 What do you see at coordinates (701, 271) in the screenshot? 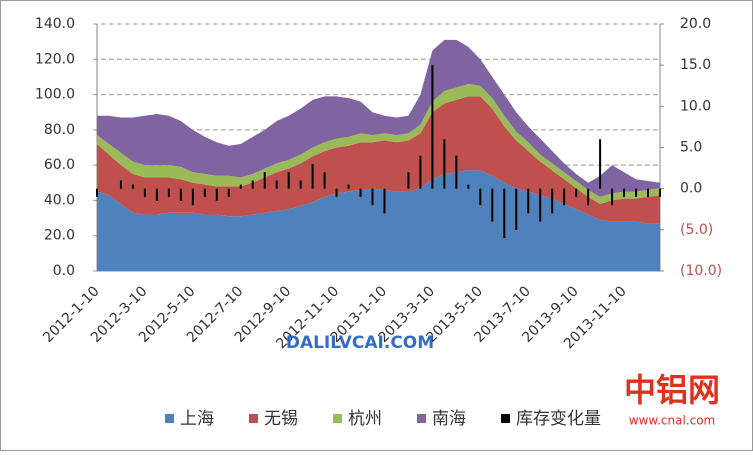
I see `y2-tick-label: (10.0)` at bounding box center [701, 271].